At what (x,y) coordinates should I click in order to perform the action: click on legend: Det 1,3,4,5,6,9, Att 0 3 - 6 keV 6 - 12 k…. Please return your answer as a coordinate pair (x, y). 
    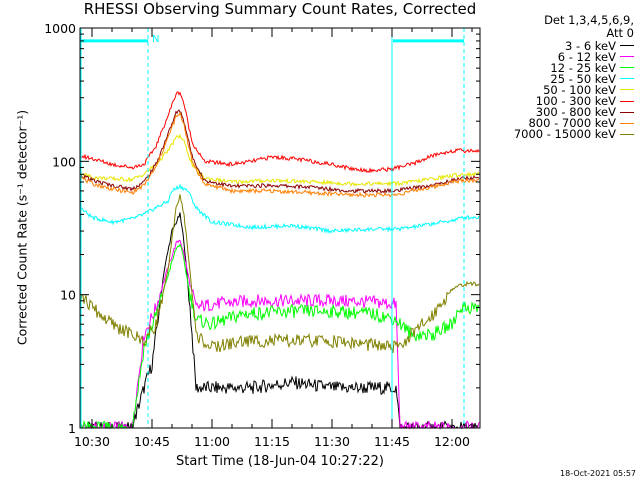
    Looking at the image, I should click on (560, 77).